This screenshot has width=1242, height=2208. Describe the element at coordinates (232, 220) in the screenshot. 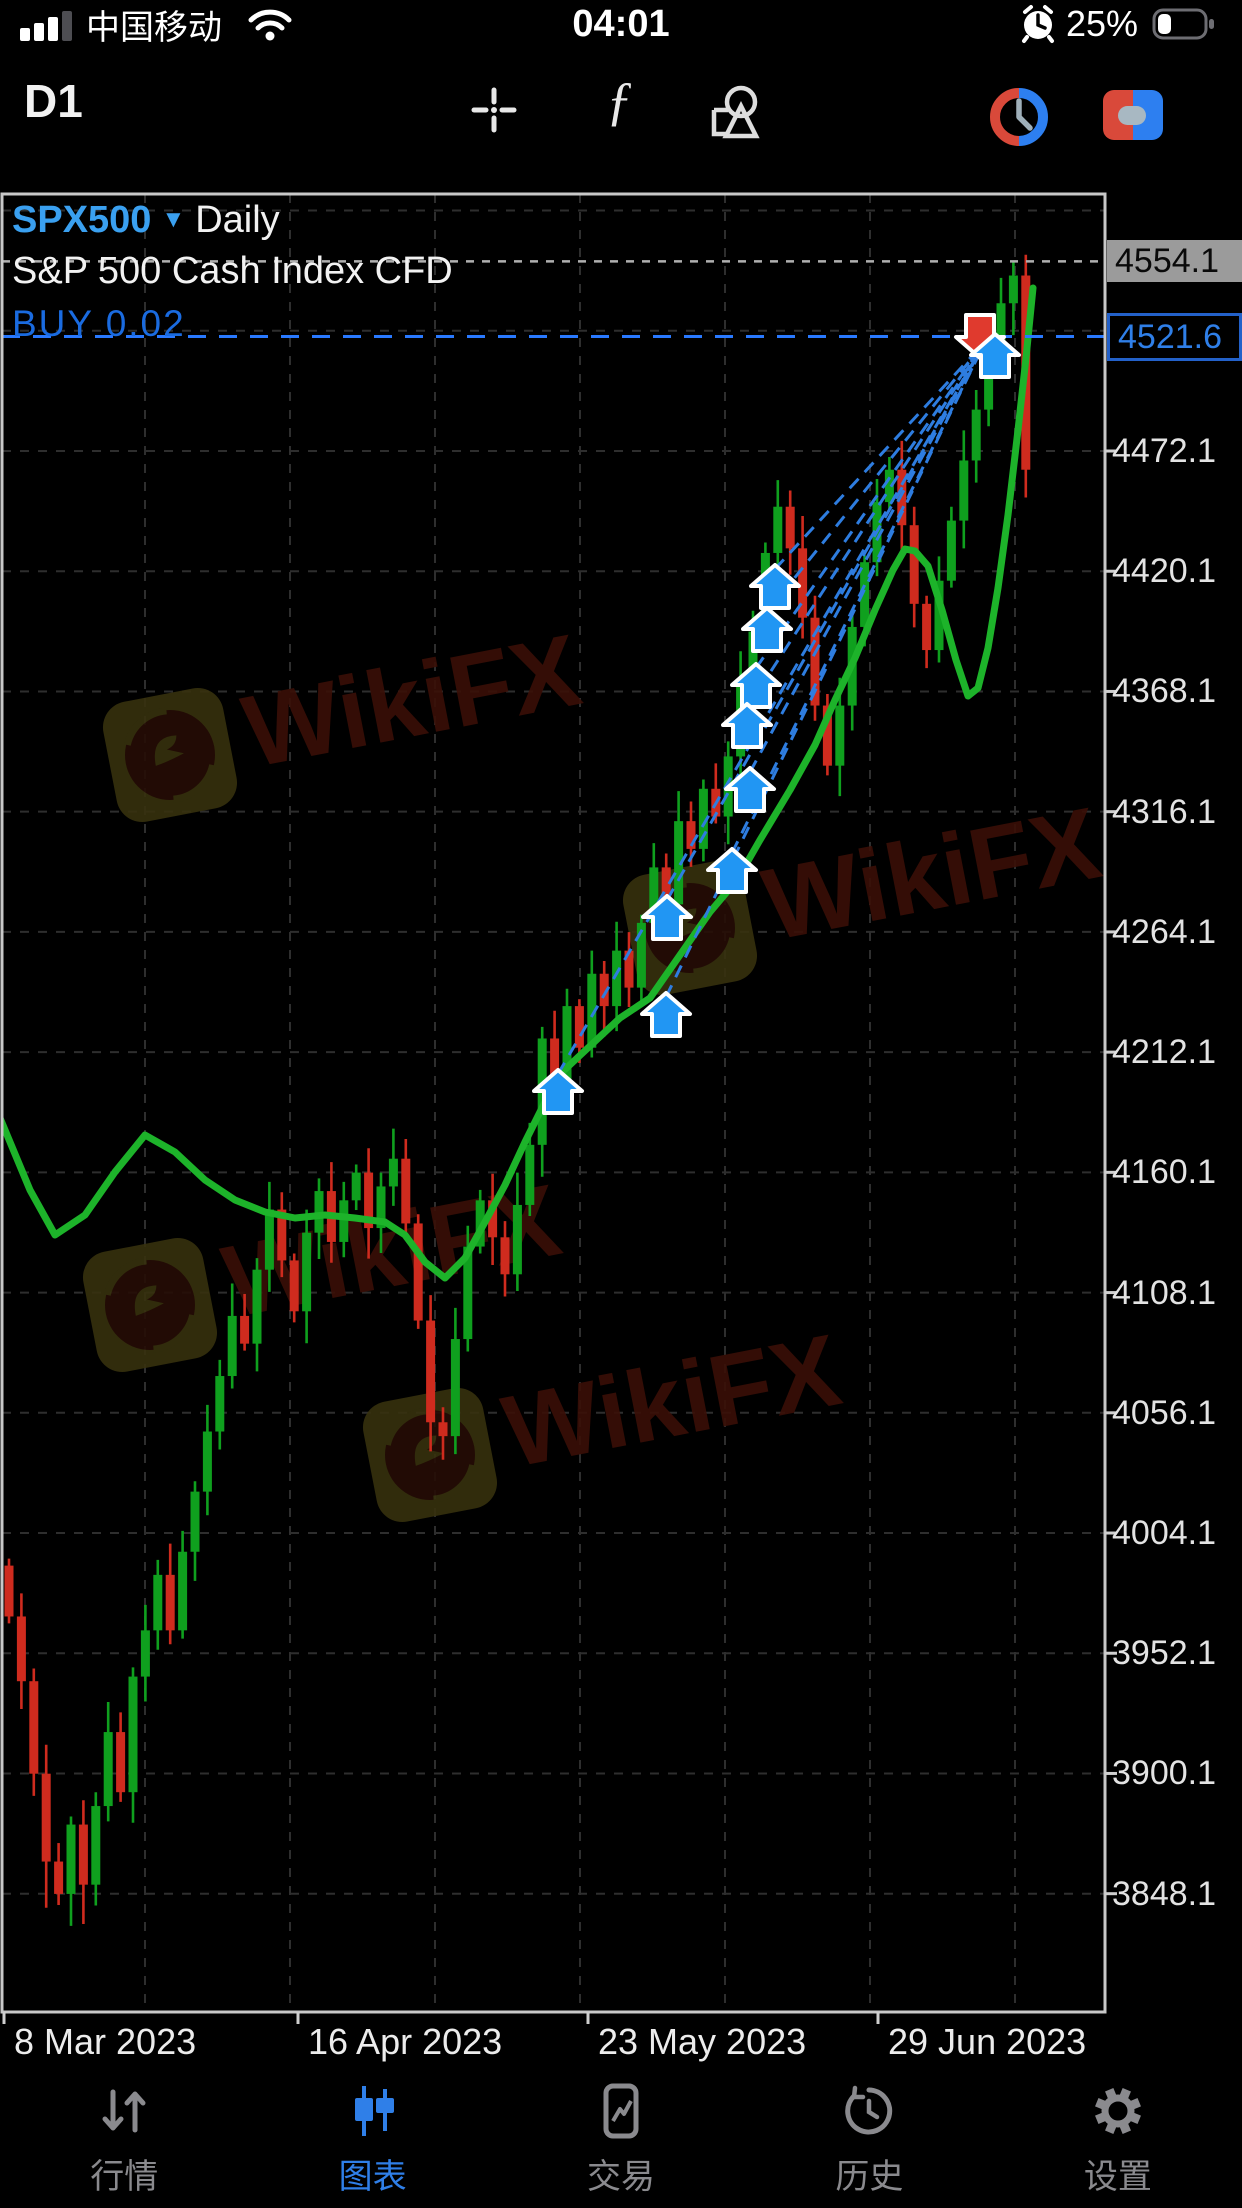

I see `symbol-selector: SPX500 ▼ Daily` at that location.